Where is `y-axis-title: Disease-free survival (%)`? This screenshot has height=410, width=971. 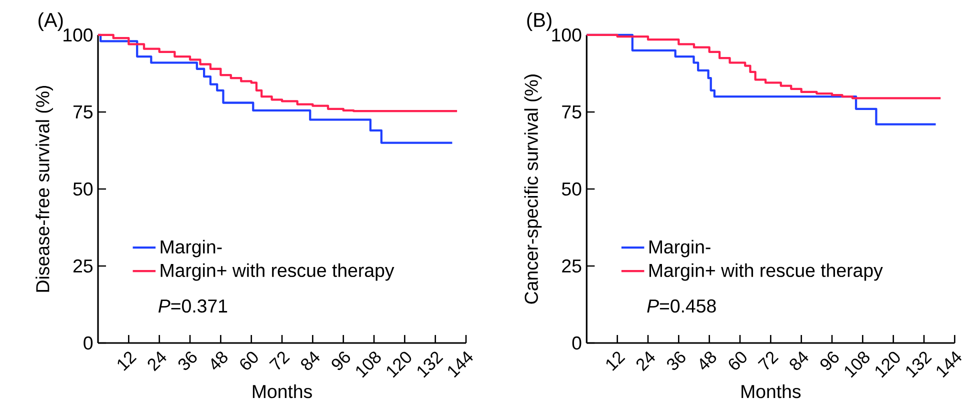
y-axis-title: Disease-free survival (%) is located at coordinates (45, 189).